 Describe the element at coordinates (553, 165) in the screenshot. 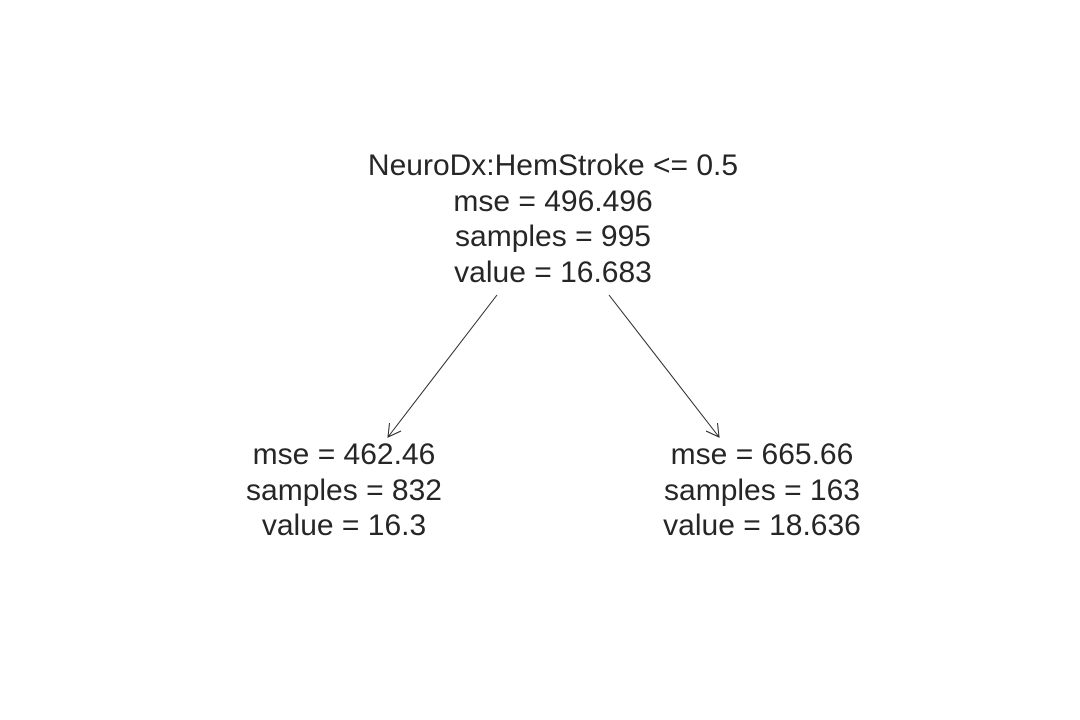

I see `node-split-condition: NeuroDx:HemStroke <= 0.5` at that location.